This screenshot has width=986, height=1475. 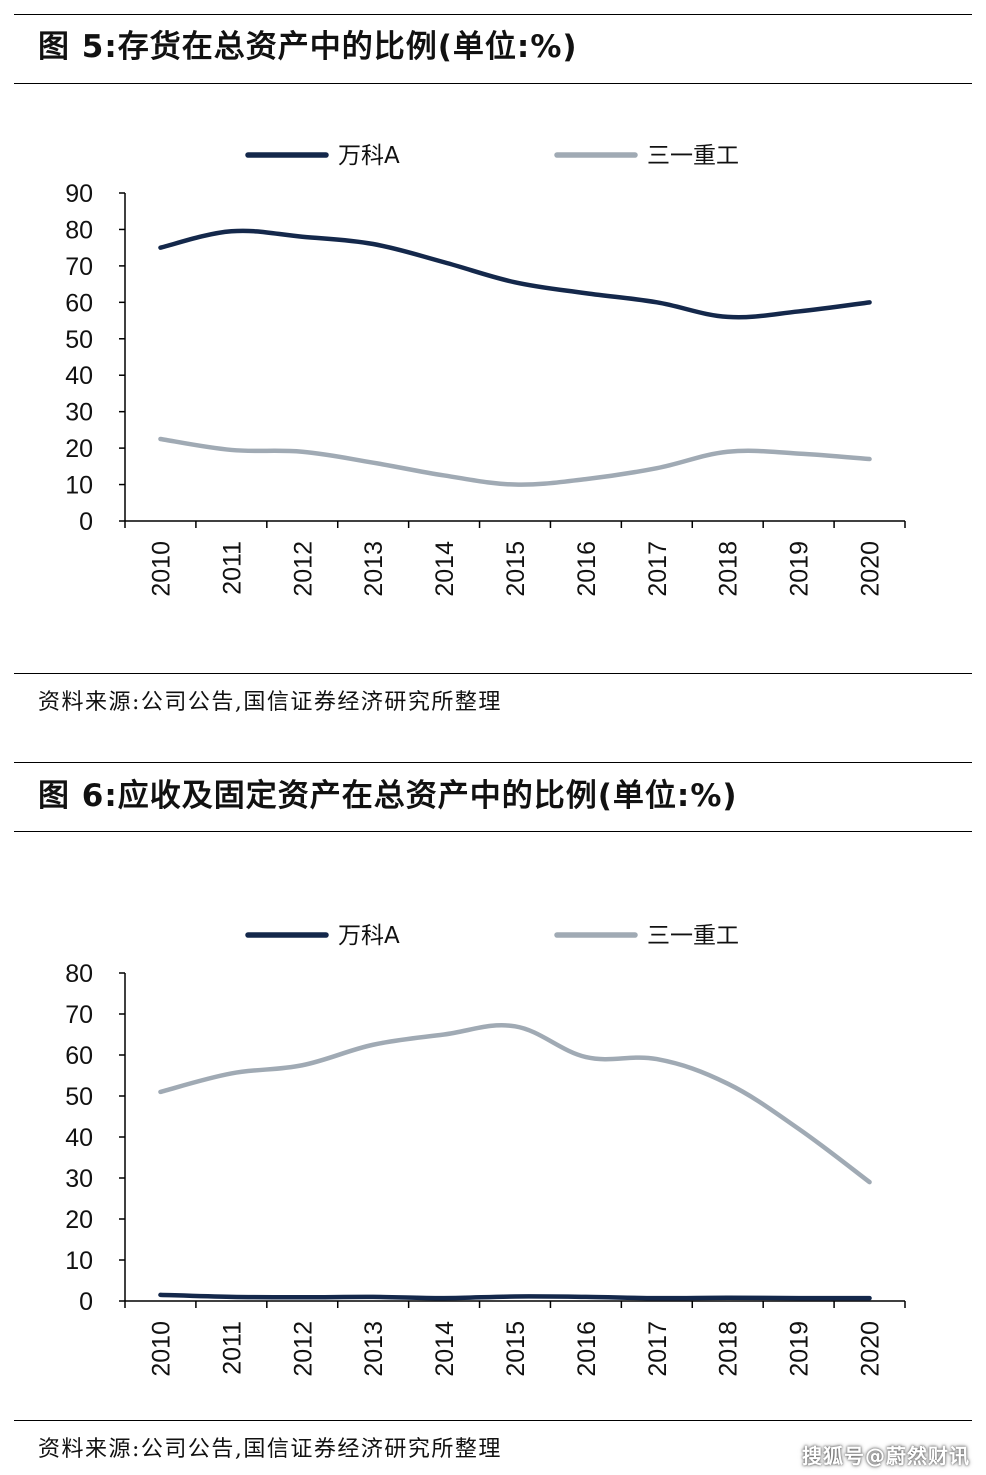 I want to click on watermark-text: 搜狐号@蔚然财讯, so click(x=886, y=1456).